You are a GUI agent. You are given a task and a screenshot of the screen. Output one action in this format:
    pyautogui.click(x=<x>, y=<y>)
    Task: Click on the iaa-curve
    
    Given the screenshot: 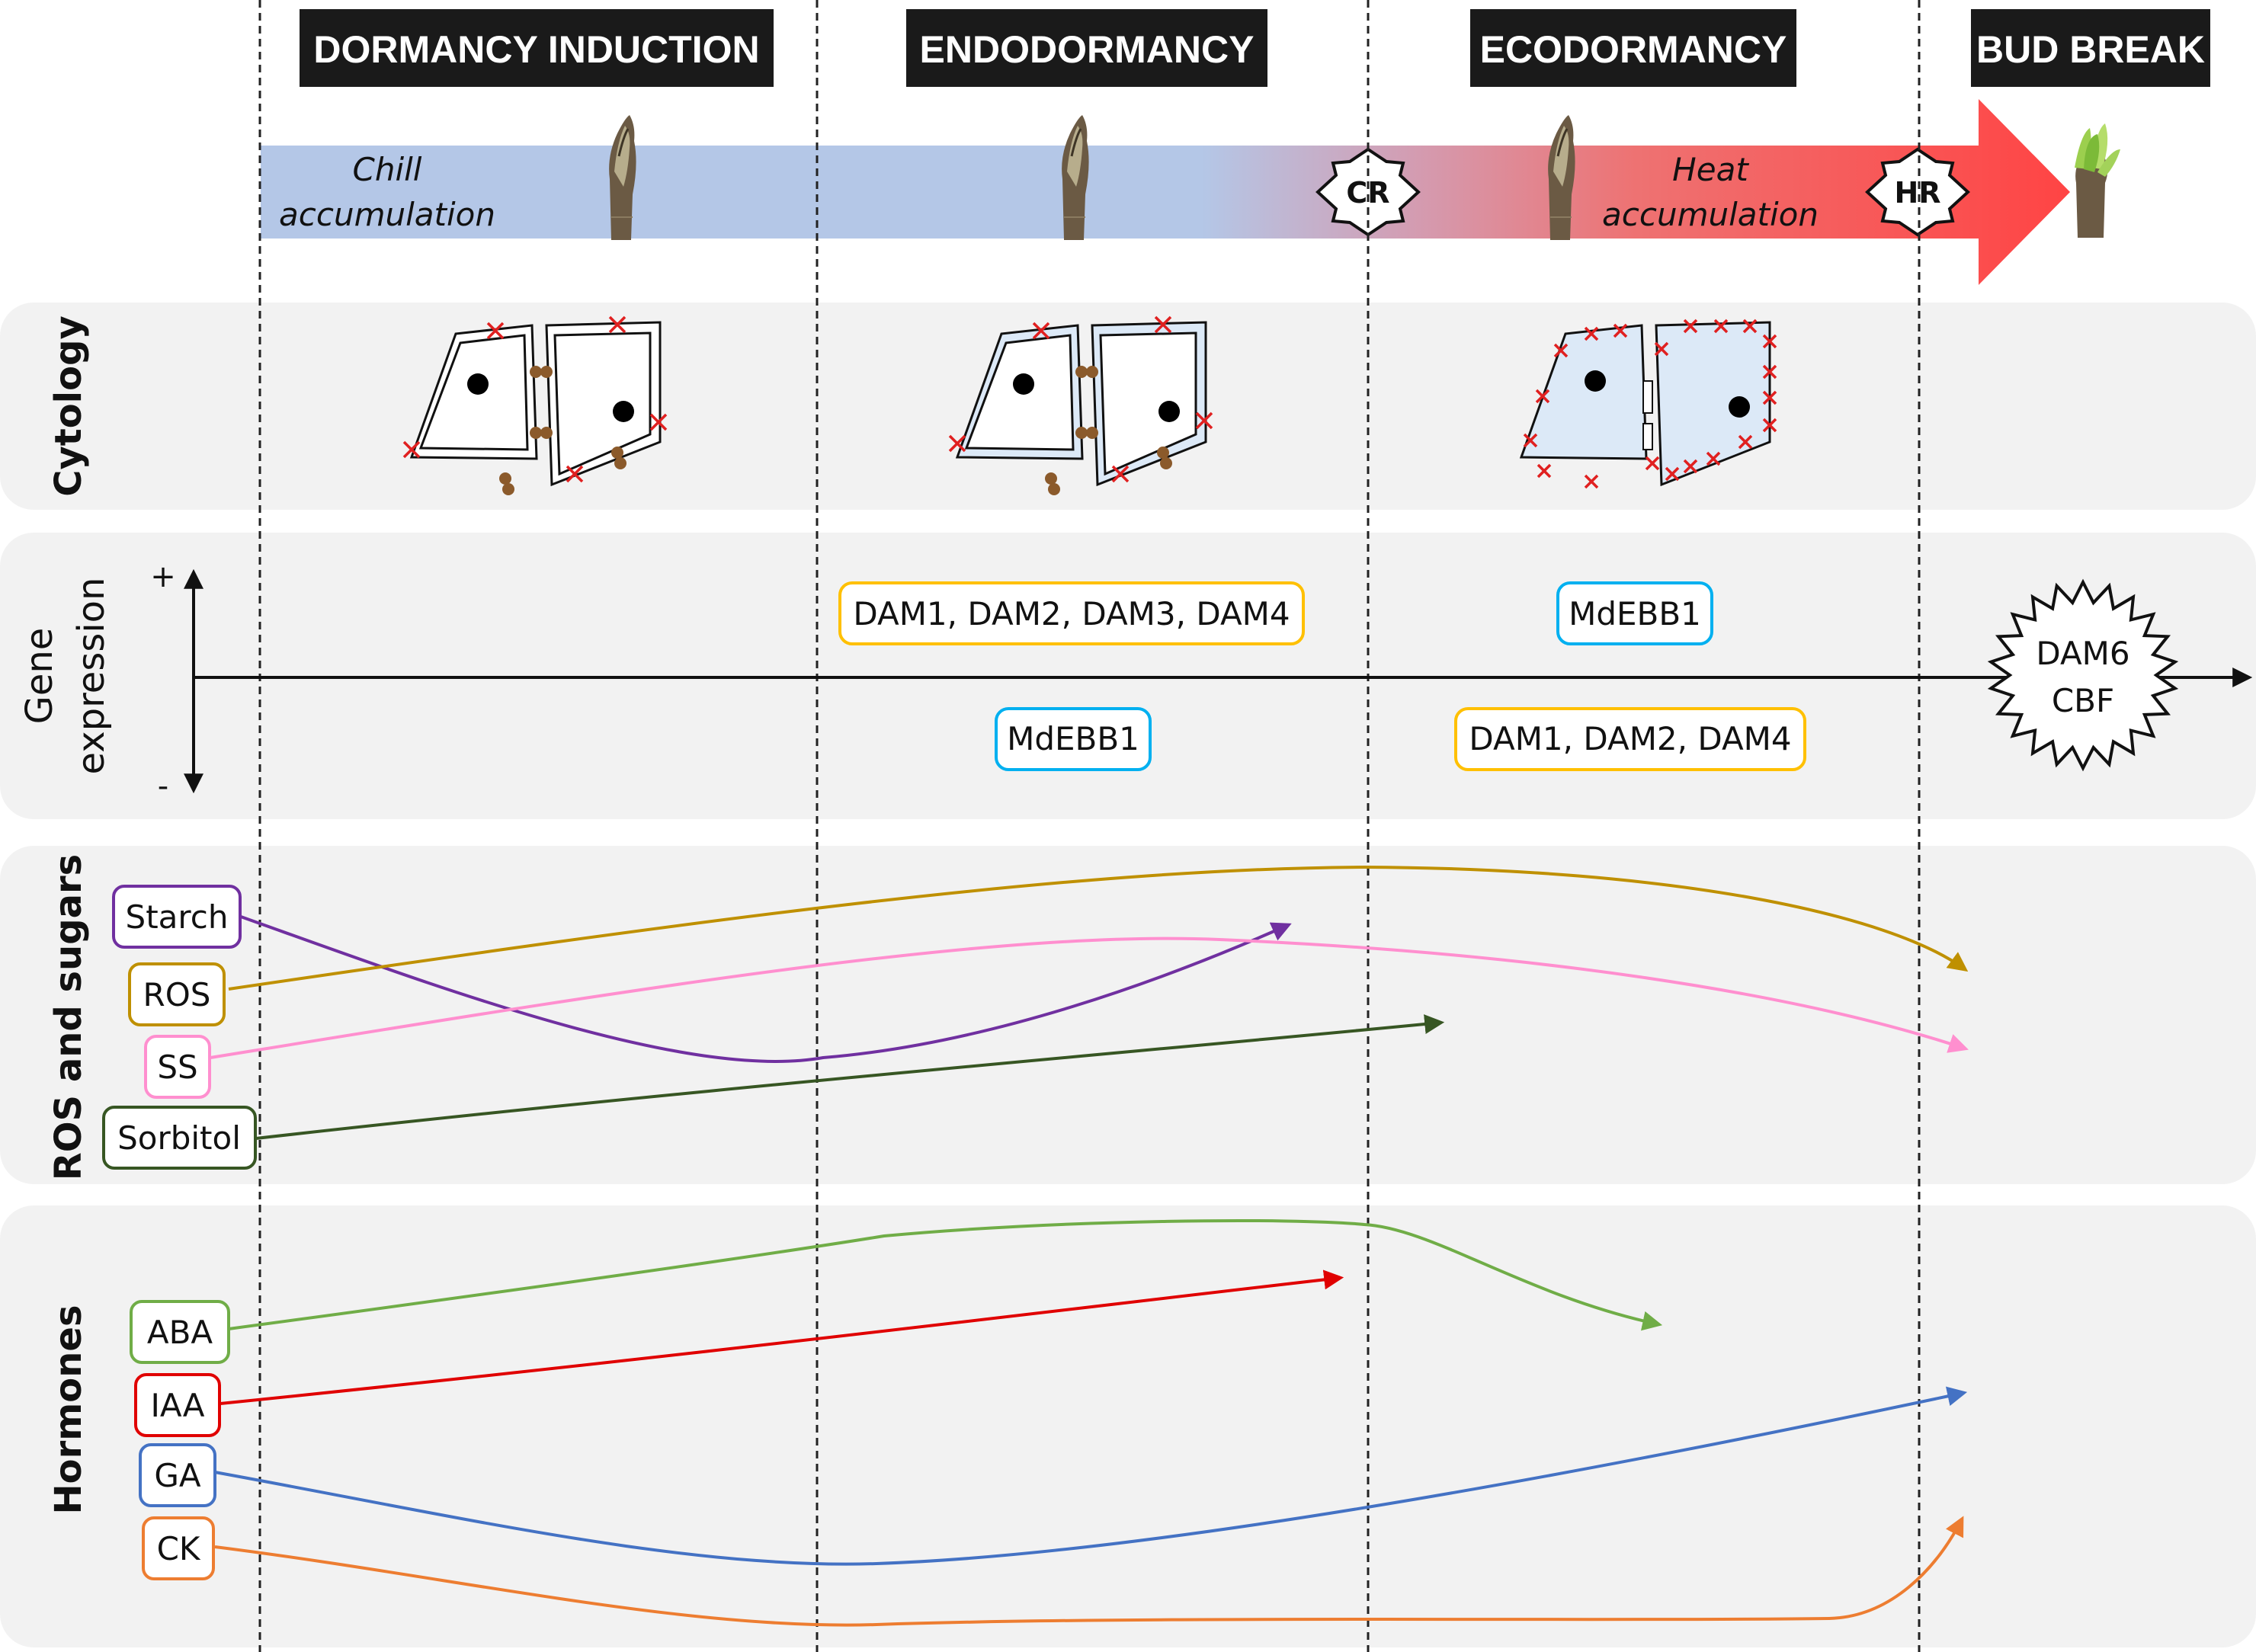 What is the action you would take?
    pyautogui.click(x=782, y=1337)
    